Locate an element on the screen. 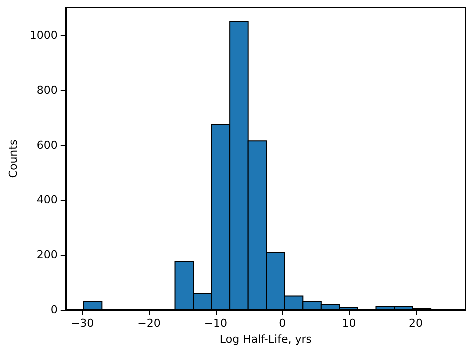 The image size is (474, 353). y-axis-title: Counts is located at coordinates (13, 159).